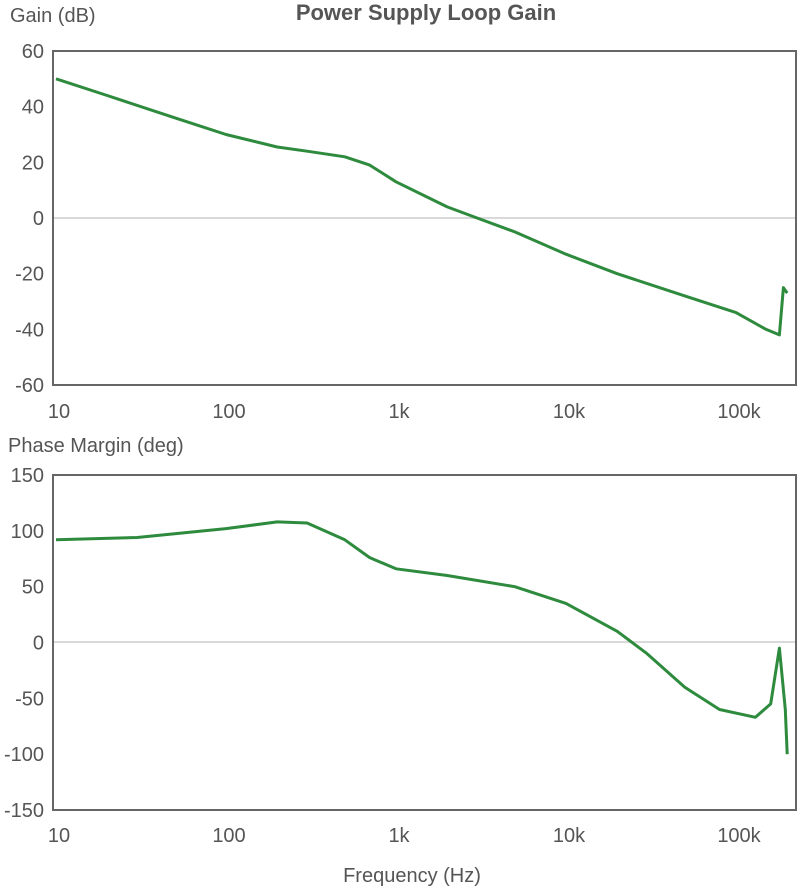 The height and width of the screenshot is (890, 800). Describe the element at coordinates (426, 12) in the screenshot. I see `chart-title: Power Supply Loop Gain` at that location.